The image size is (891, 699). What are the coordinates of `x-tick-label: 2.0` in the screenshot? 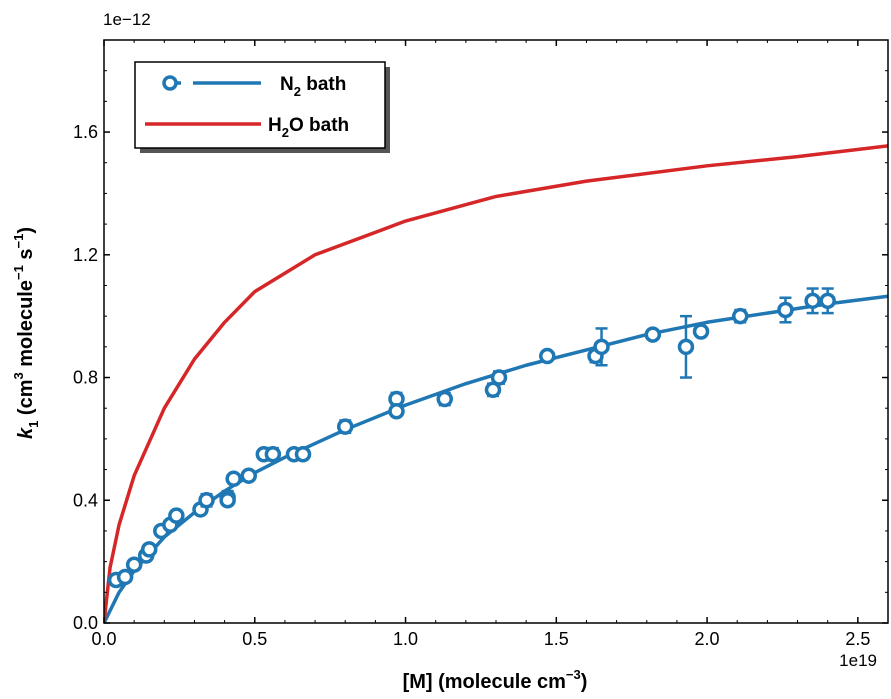 It's located at (707, 639).